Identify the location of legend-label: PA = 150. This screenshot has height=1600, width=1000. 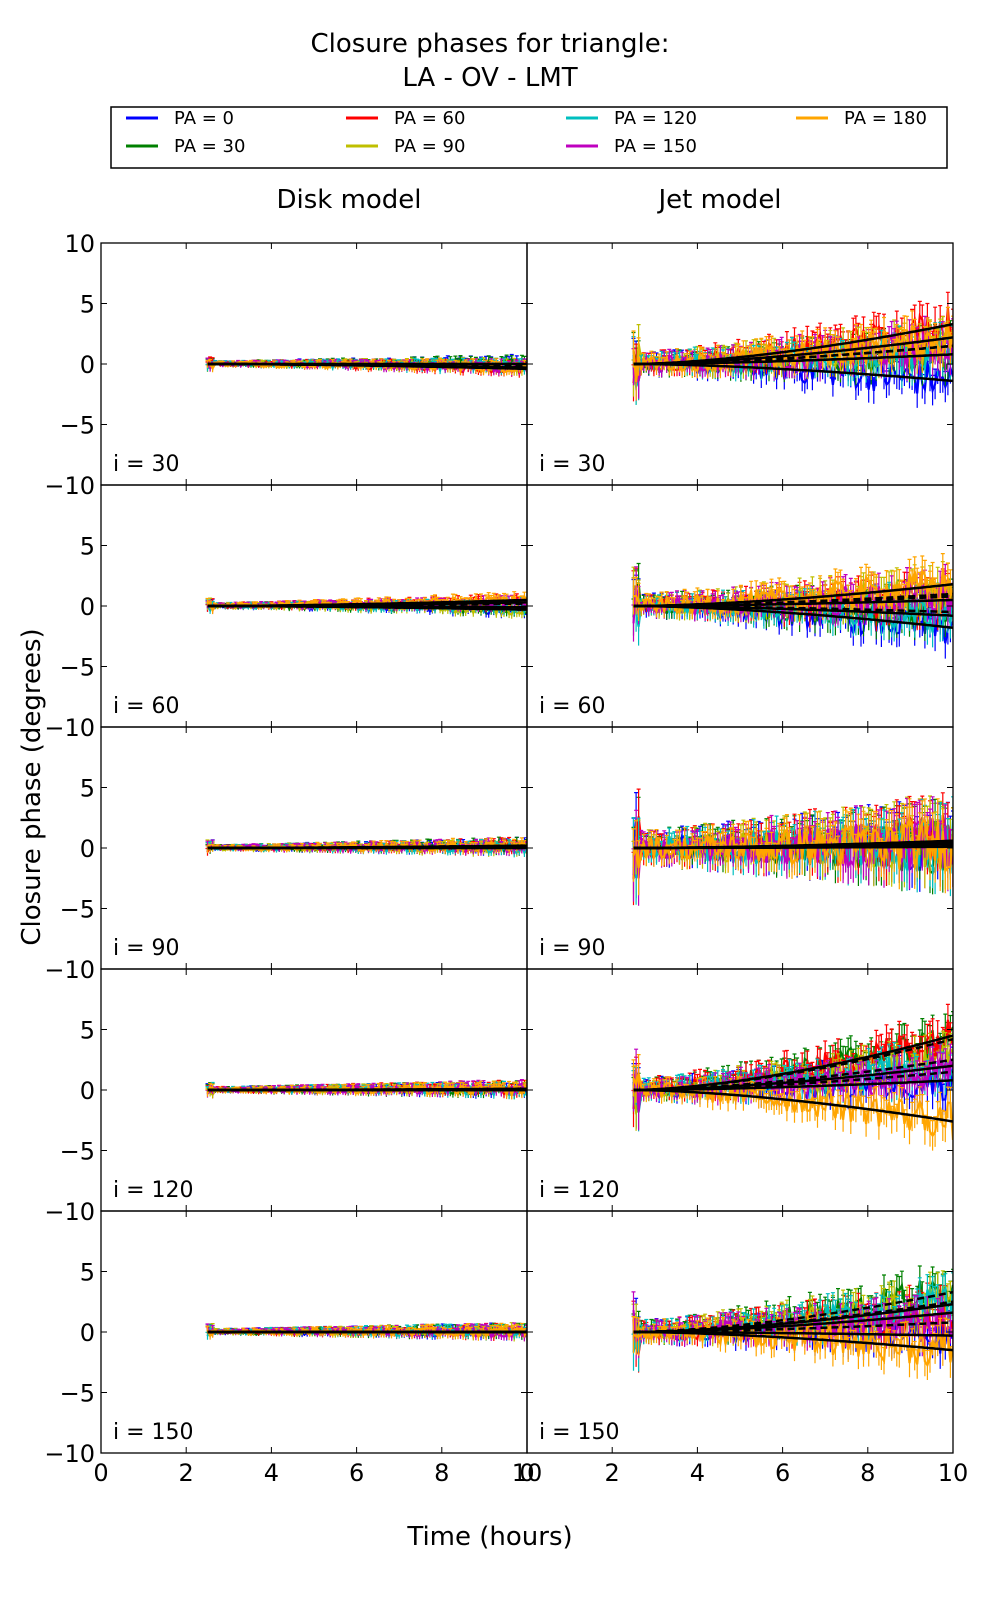
(655, 146).